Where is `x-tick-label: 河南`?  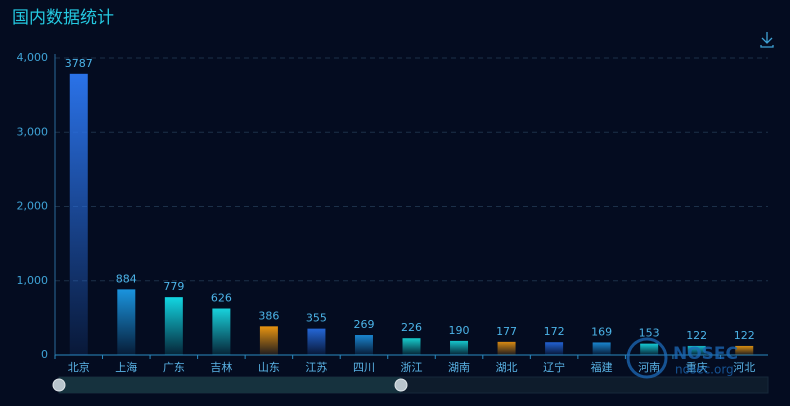
x-tick-label: 河南 is located at coordinates (649, 367).